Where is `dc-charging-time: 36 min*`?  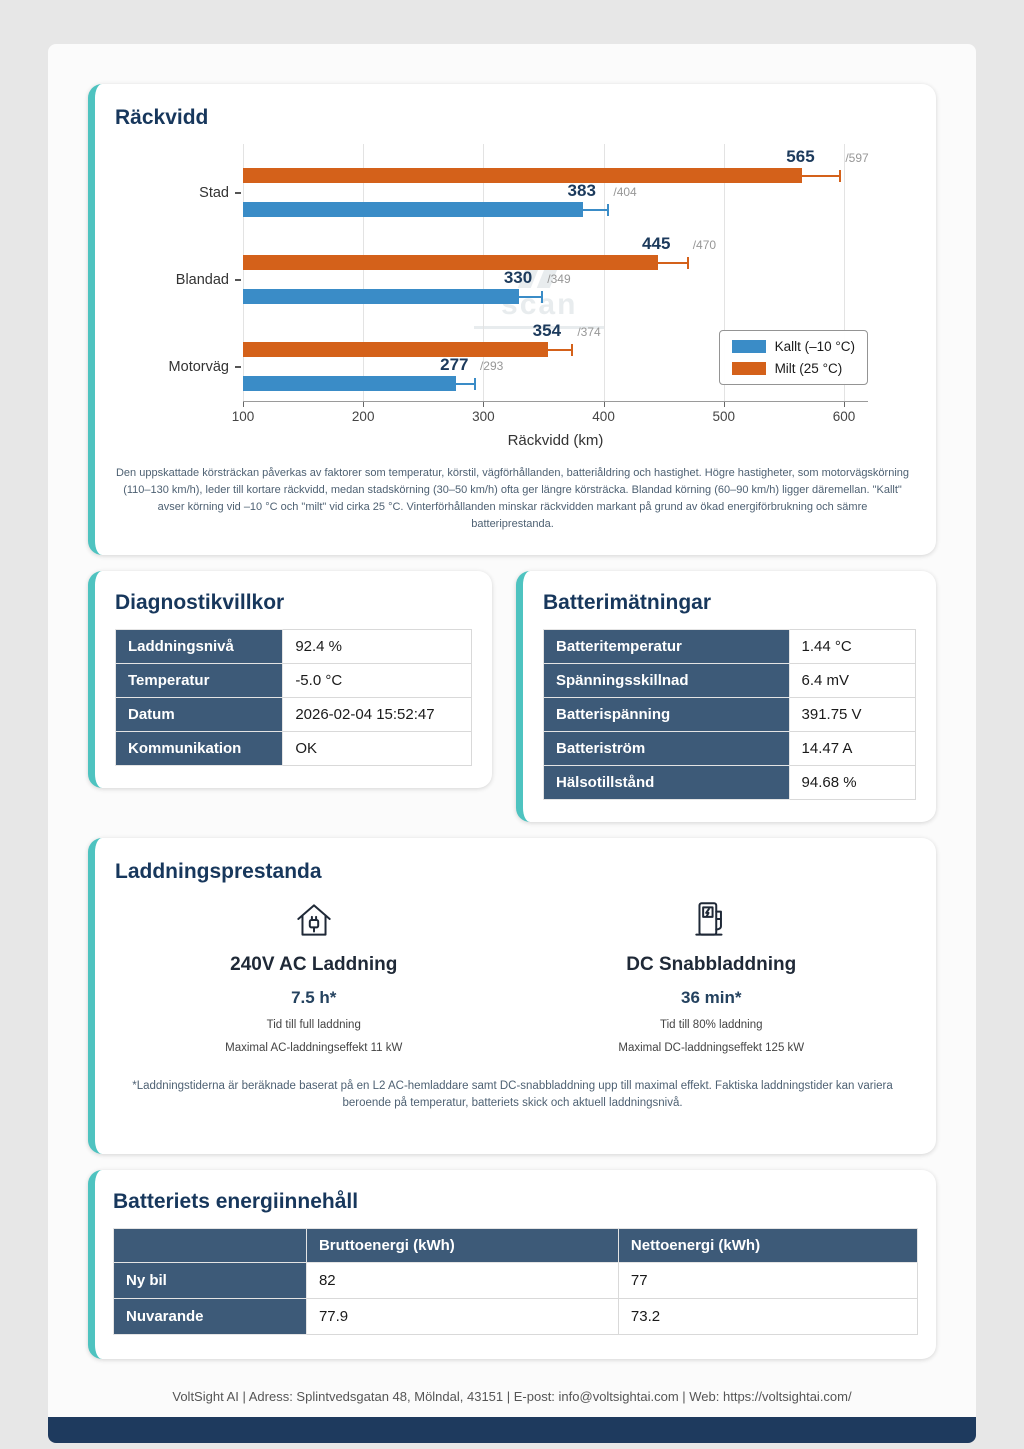
dc-charging-time: 36 min* is located at coordinates (711, 998).